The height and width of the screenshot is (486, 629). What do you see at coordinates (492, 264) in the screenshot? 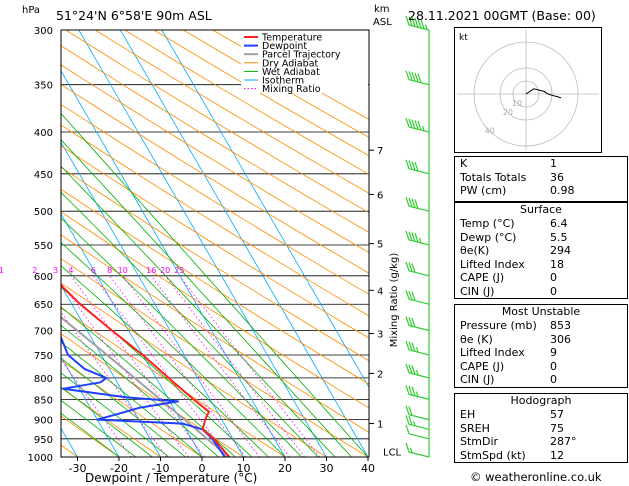
I see `surface-label: Lifted Index` at bounding box center [492, 264].